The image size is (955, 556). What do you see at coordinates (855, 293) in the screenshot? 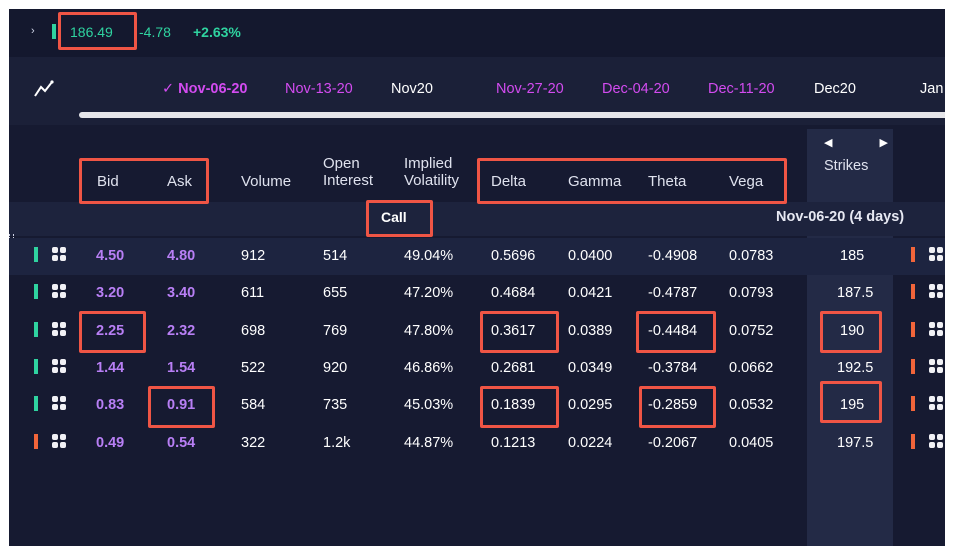
I see `strike-cell: 187.5` at bounding box center [855, 293].